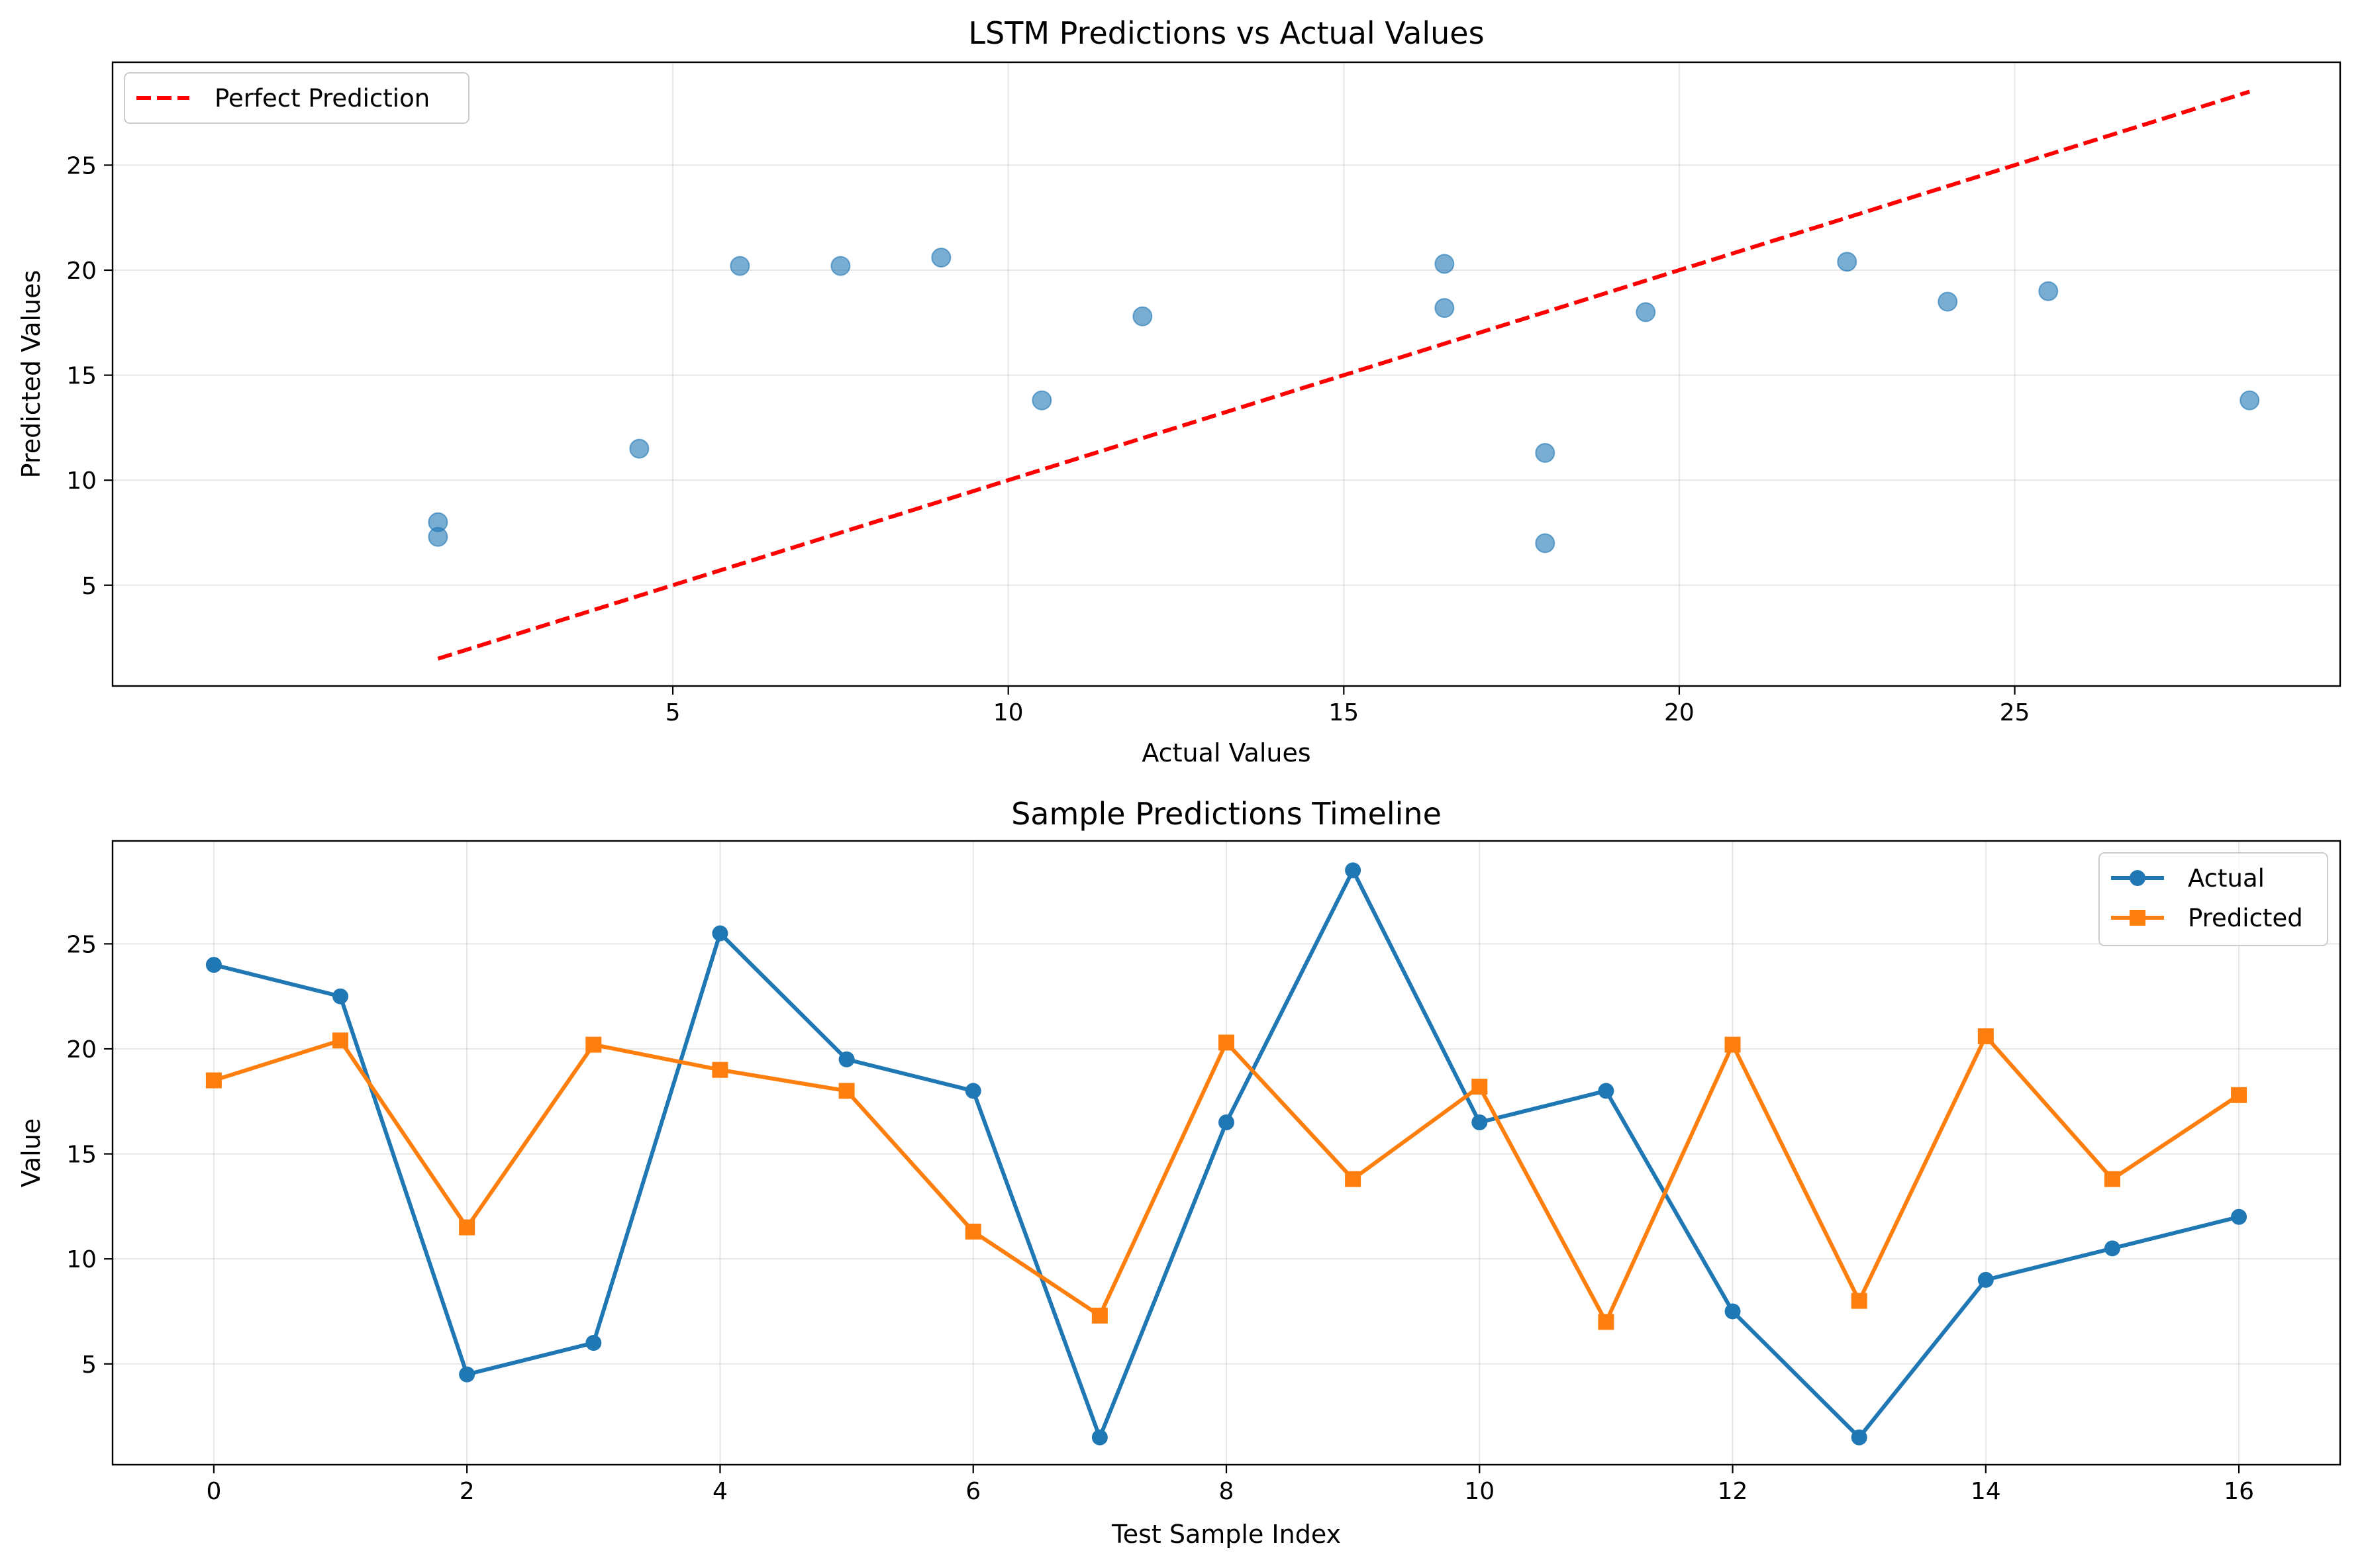 Image resolution: width=2362 pixels, height=1568 pixels. What do you see at coordinates (1226, 814) in the screenshot?
I see `timeline-title: Sample Predictions Timeline` at bounding box center [1226, 814].